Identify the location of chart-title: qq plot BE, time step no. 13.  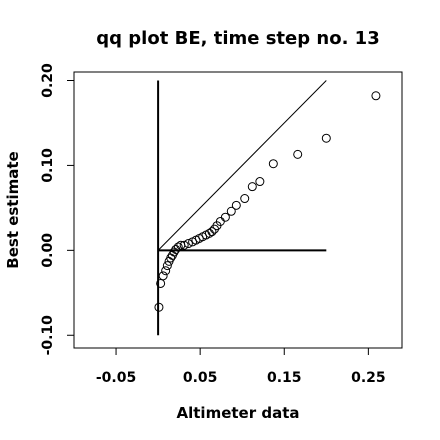
(237, 38).